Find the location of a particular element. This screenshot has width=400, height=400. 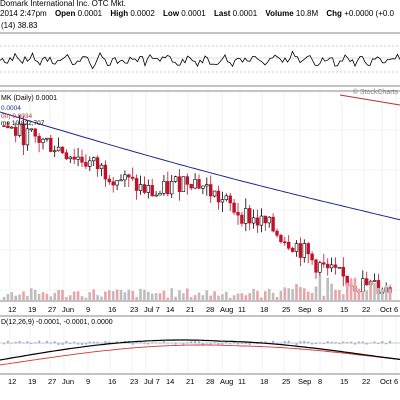

ema-label: 00) 0.0034 is located at coordinates (17, 116).